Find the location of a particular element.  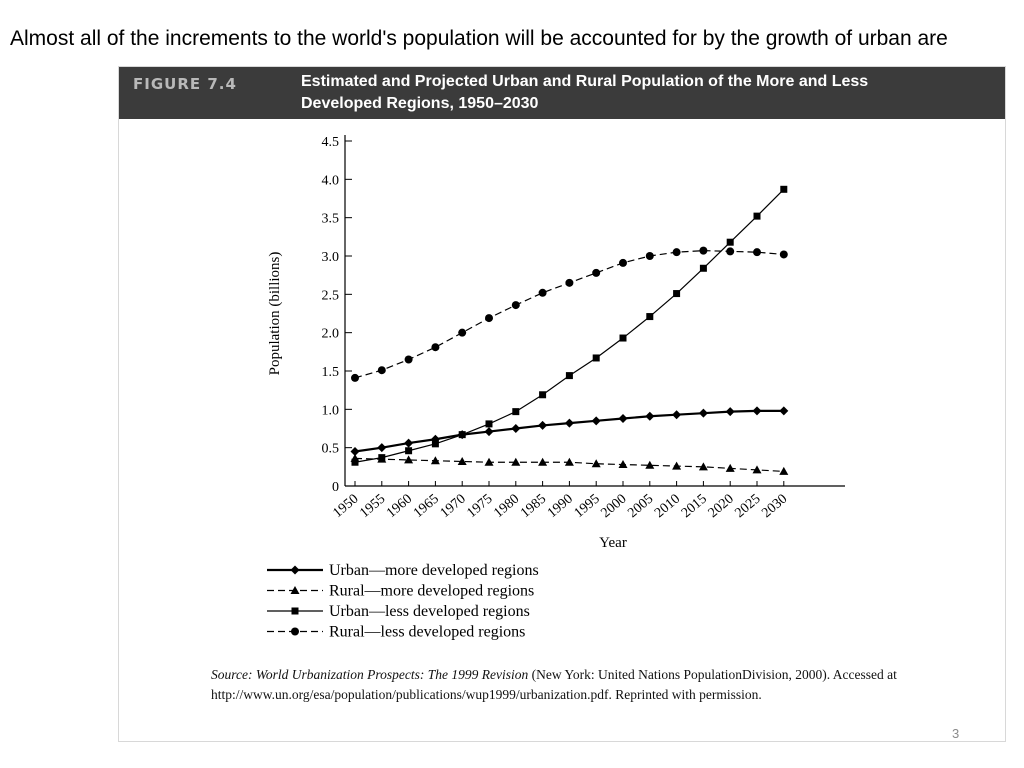

y-tick-label: 1.0 is located at coordinates (331, 410).